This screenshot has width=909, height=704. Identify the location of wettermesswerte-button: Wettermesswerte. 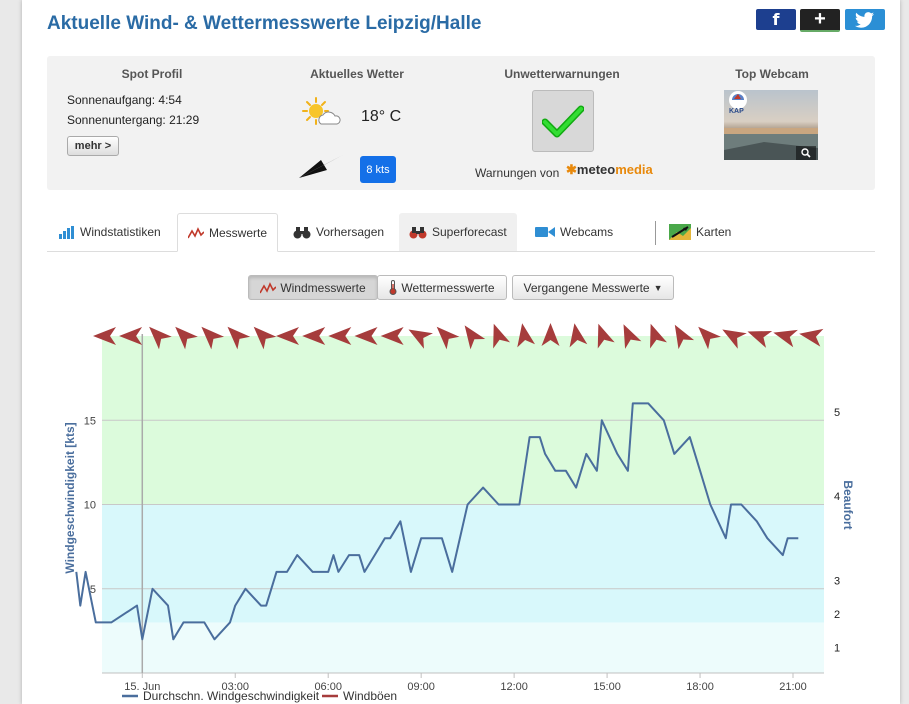
(442, 287).